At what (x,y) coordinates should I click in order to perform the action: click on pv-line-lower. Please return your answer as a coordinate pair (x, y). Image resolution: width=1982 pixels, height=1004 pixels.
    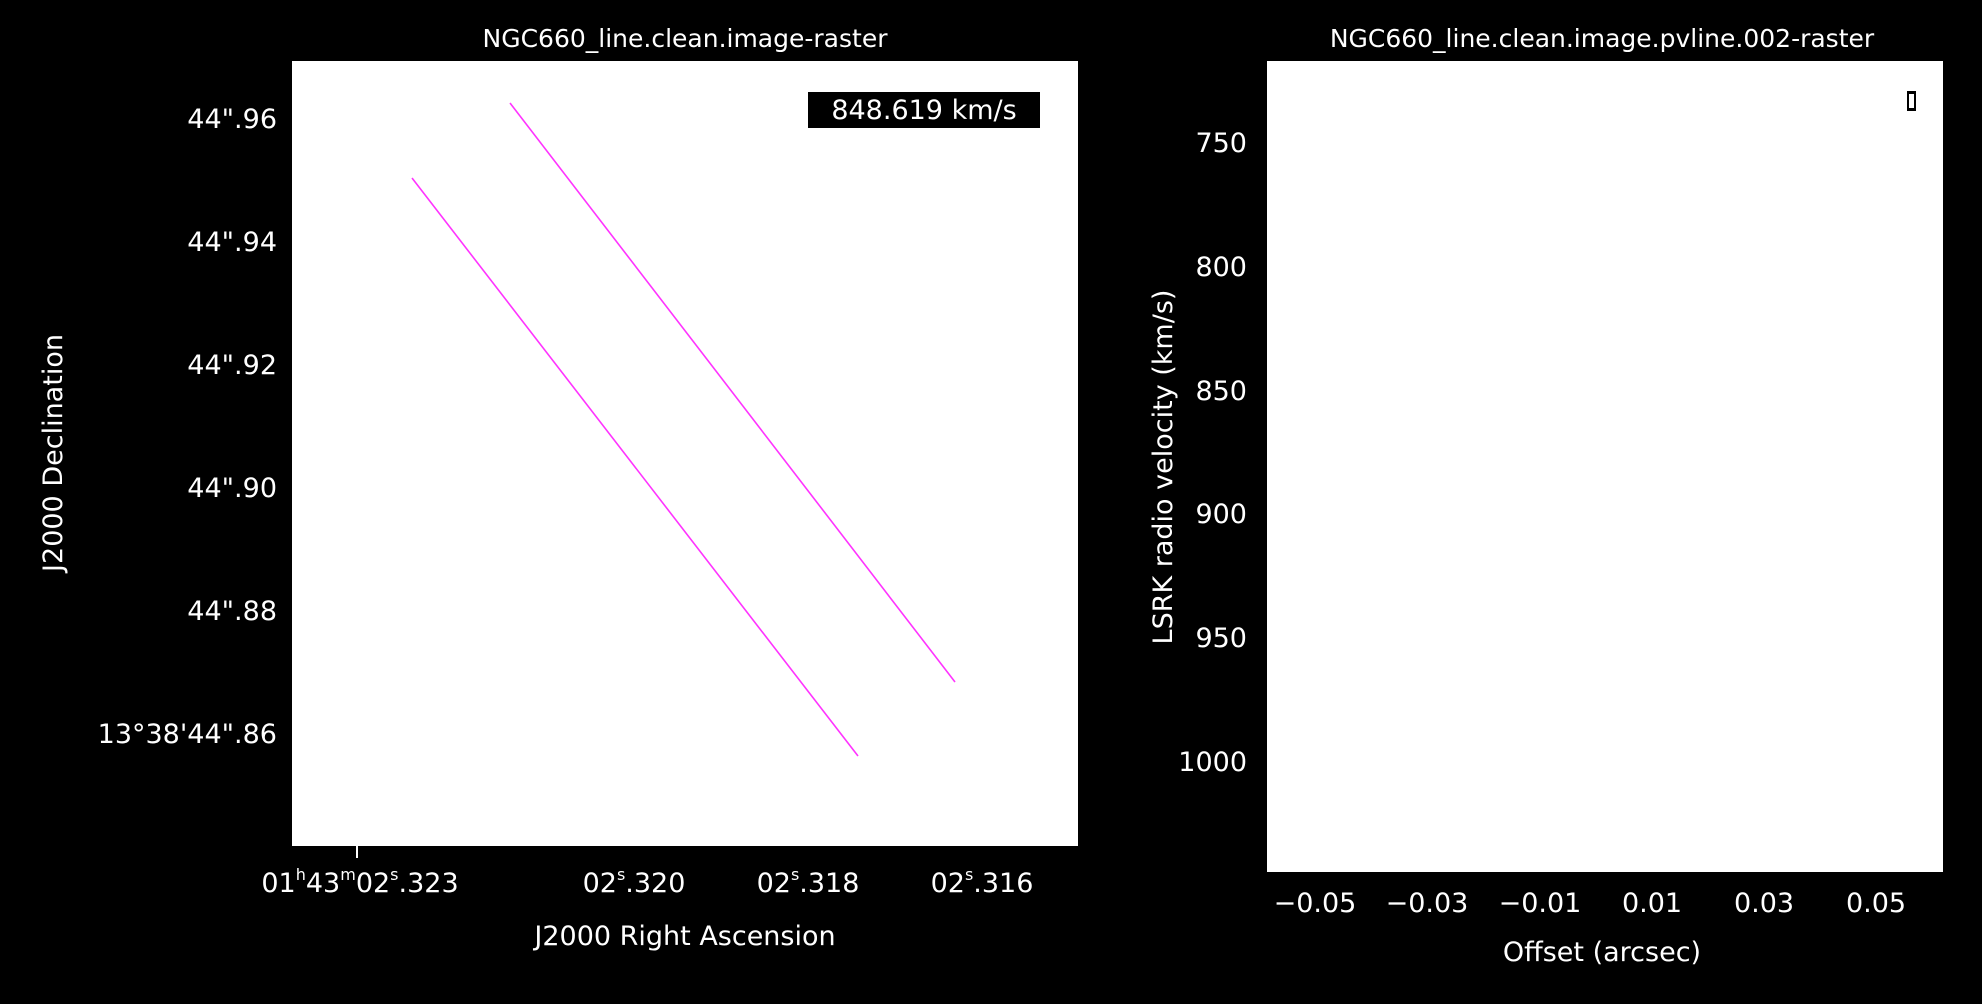
    Looking at the image, I should click on (635, 467).